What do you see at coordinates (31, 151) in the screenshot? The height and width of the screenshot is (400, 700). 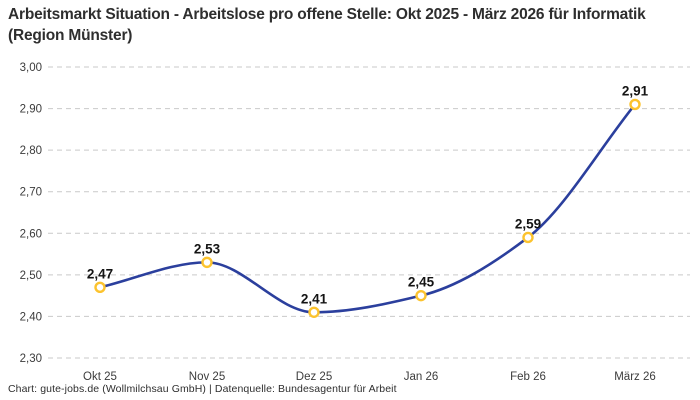 I see `y-tick-label: 2,80` at bounding box center [31, 151].